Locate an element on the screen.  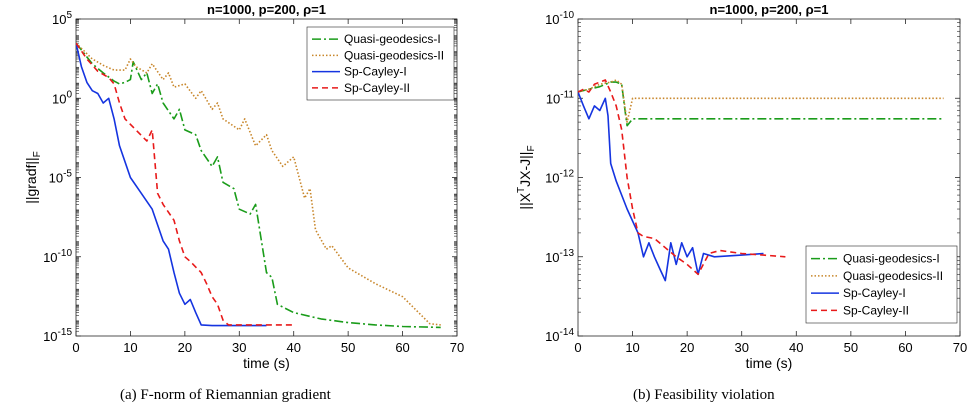
series-line-quasi-geodesics-i is located at coordinates (761, 104).